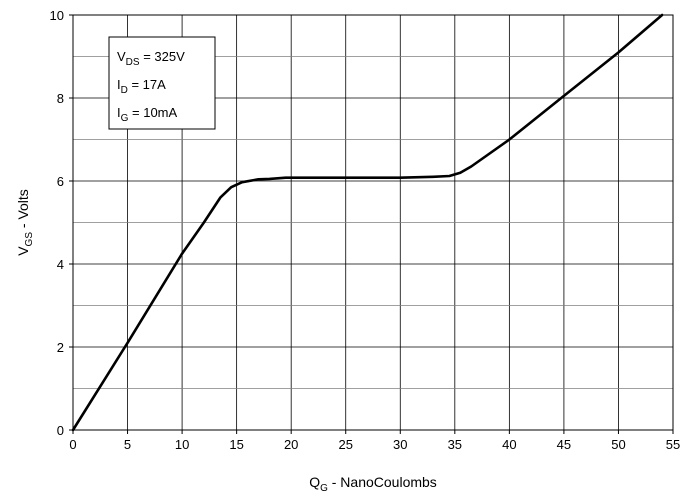  What do you see at coordinates (151, 58) in the screenshot?
I see `condition-line: VDS = 325V` at bounding box center [151, 58].